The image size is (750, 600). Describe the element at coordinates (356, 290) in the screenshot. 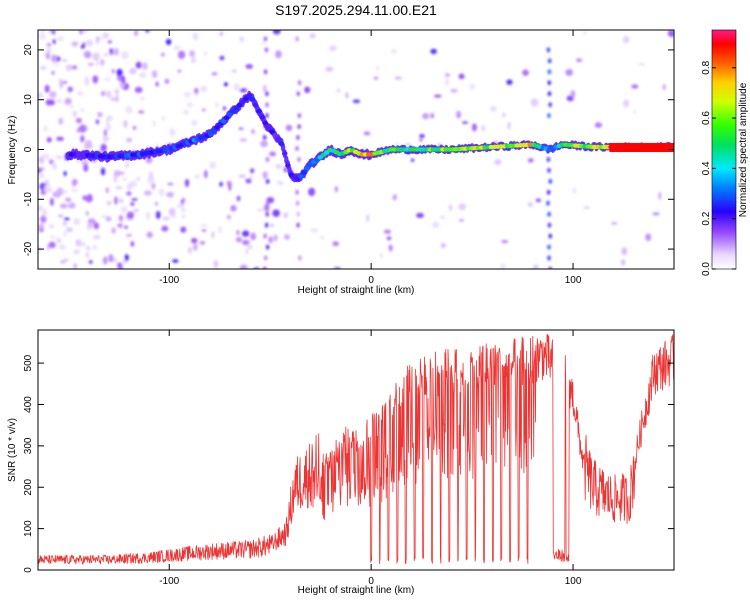

I see `spectrogram-xlabel: Height of straight line (km)` at that location.